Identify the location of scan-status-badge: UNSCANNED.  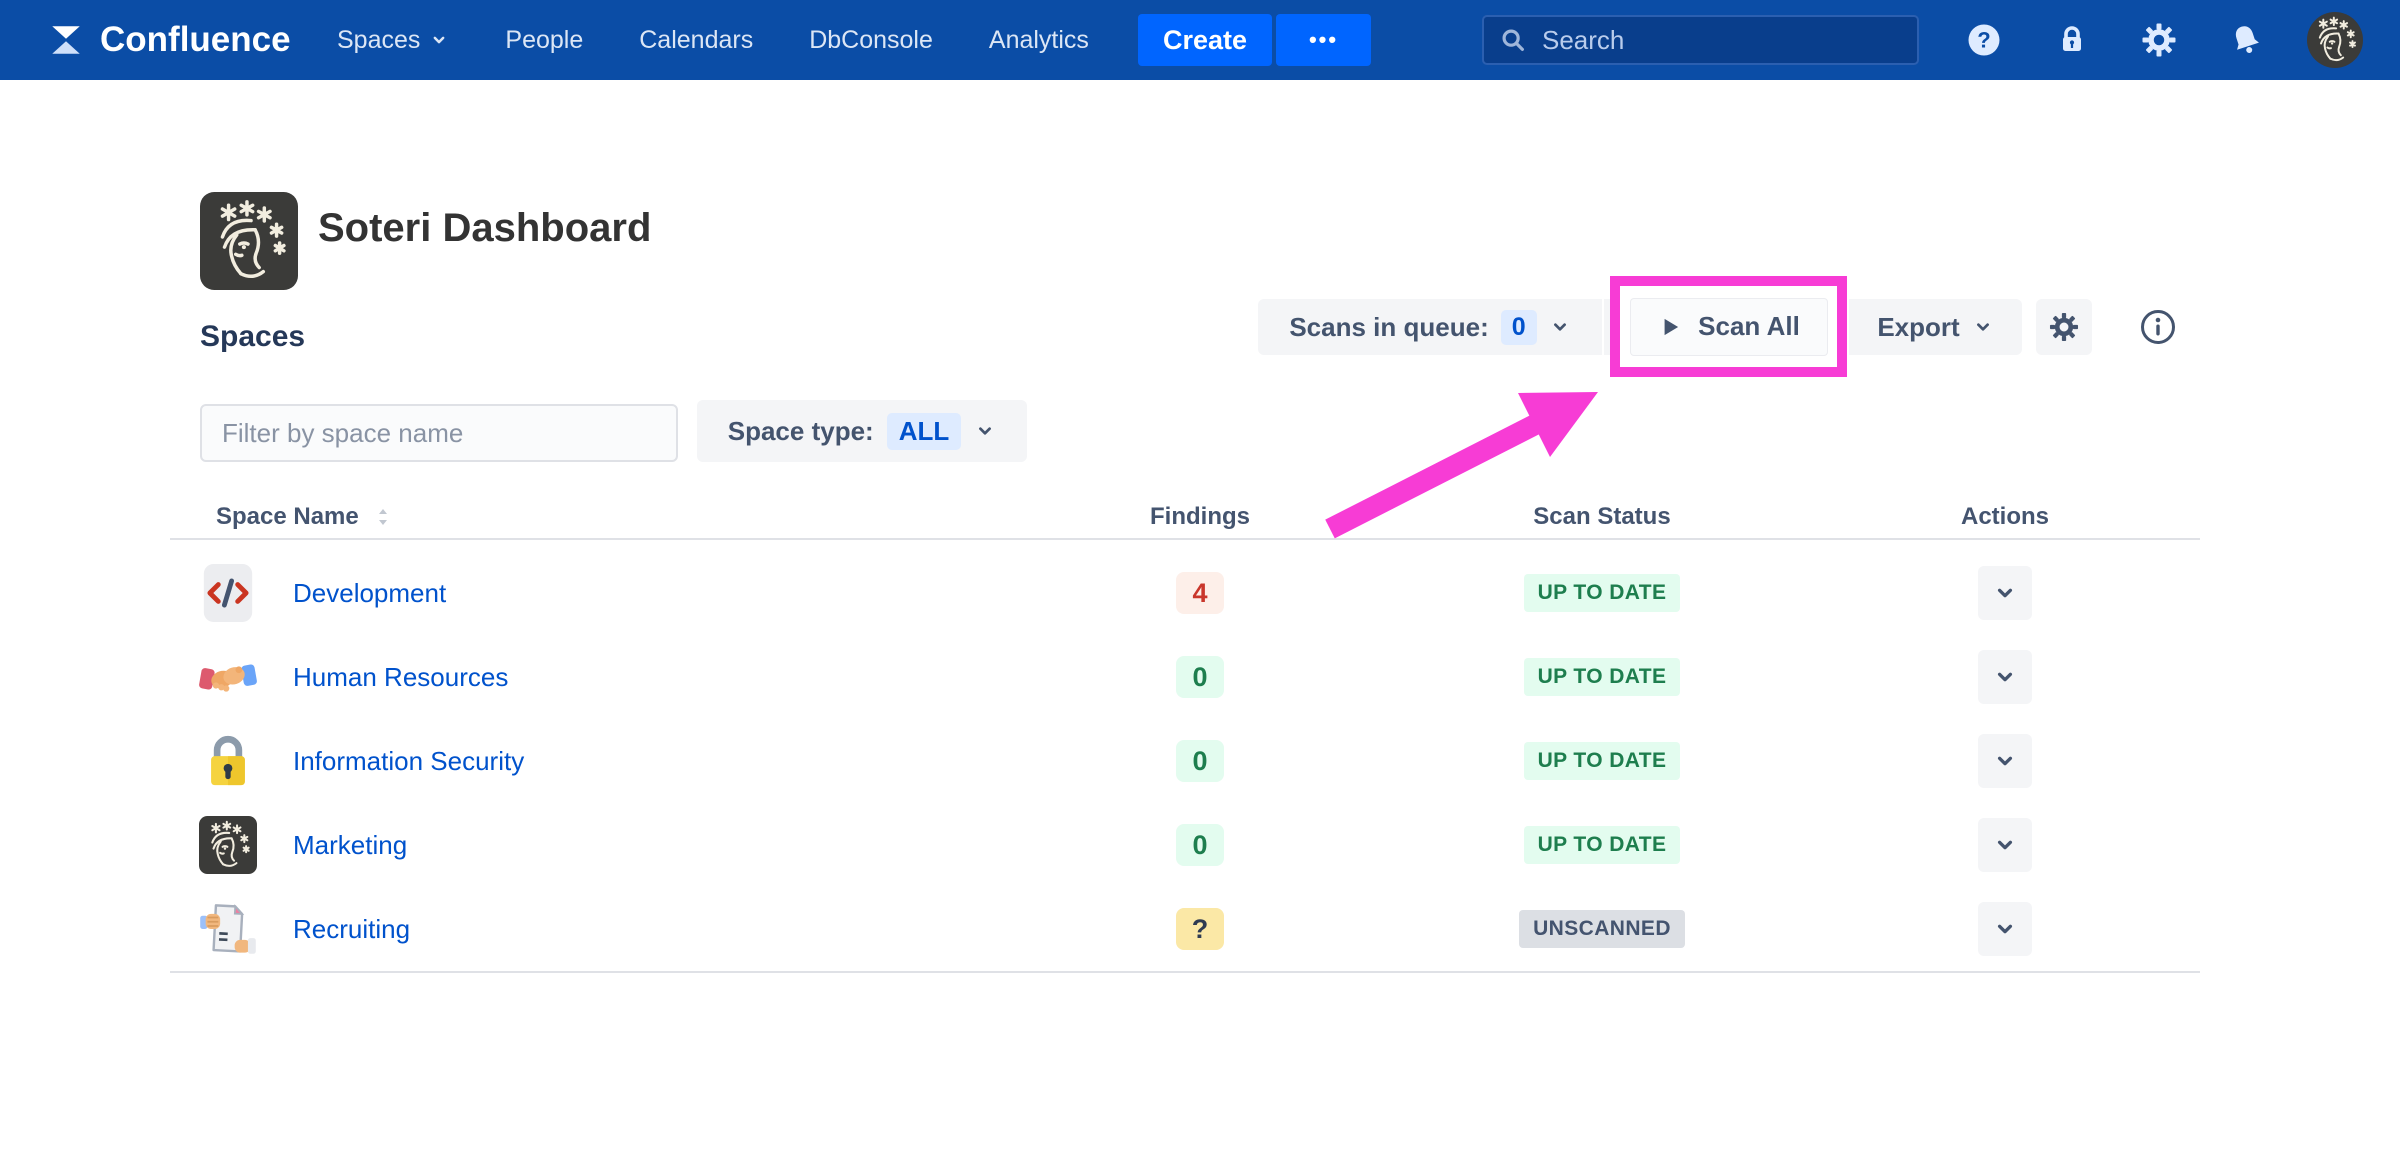
(1602, 929).